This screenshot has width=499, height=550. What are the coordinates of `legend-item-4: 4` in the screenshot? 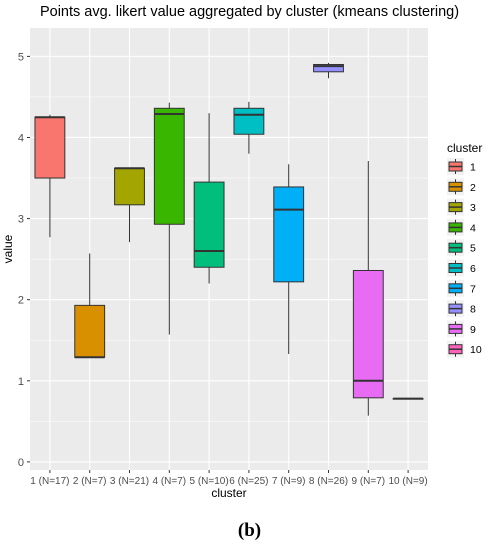 It's located at (461, 227).